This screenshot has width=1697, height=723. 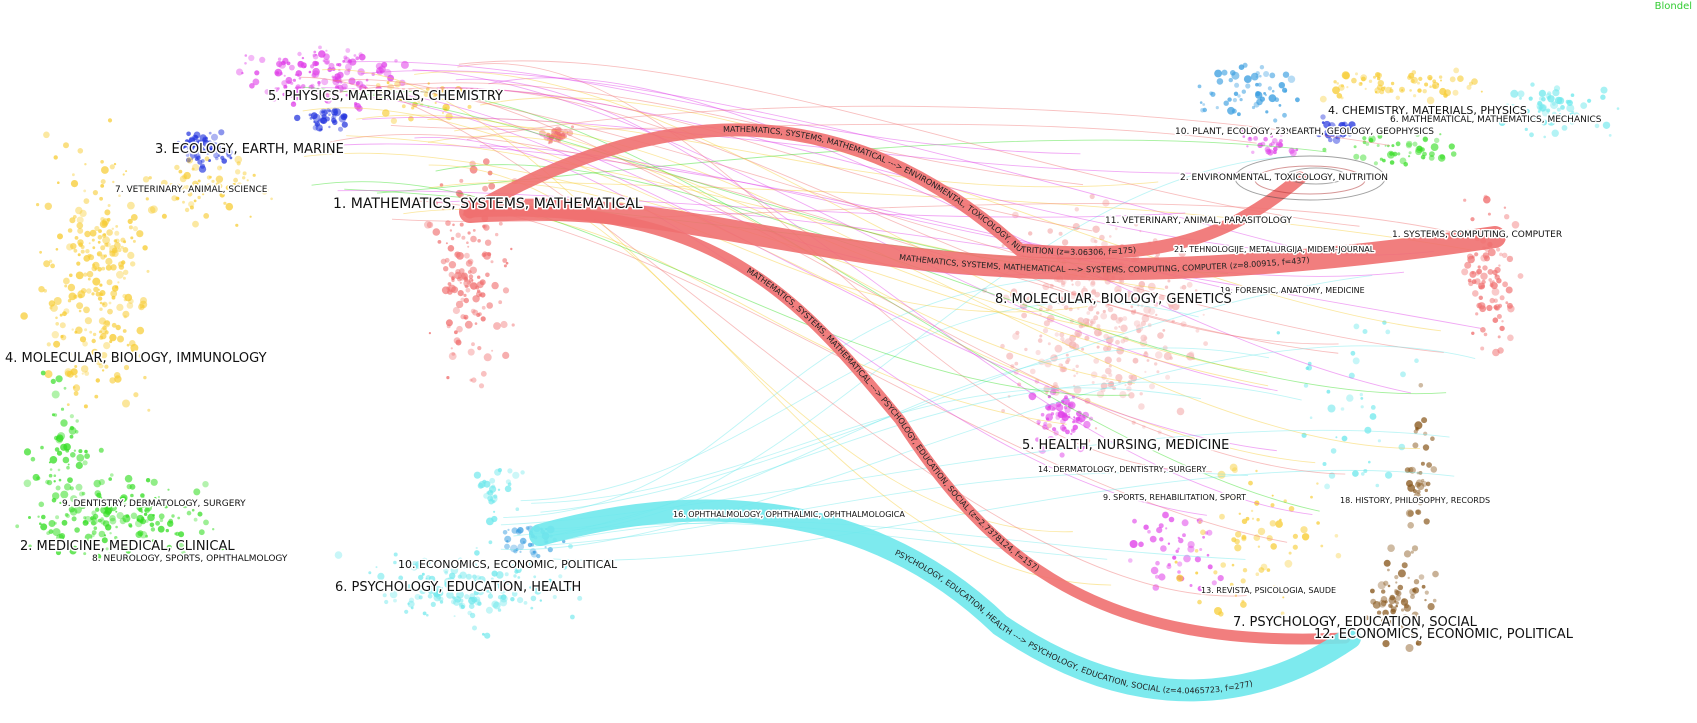 What do you see at coordinates (885, 191) in the screenshot?
I see `arc-math-to-environmental` at bounding box center [885, 191].